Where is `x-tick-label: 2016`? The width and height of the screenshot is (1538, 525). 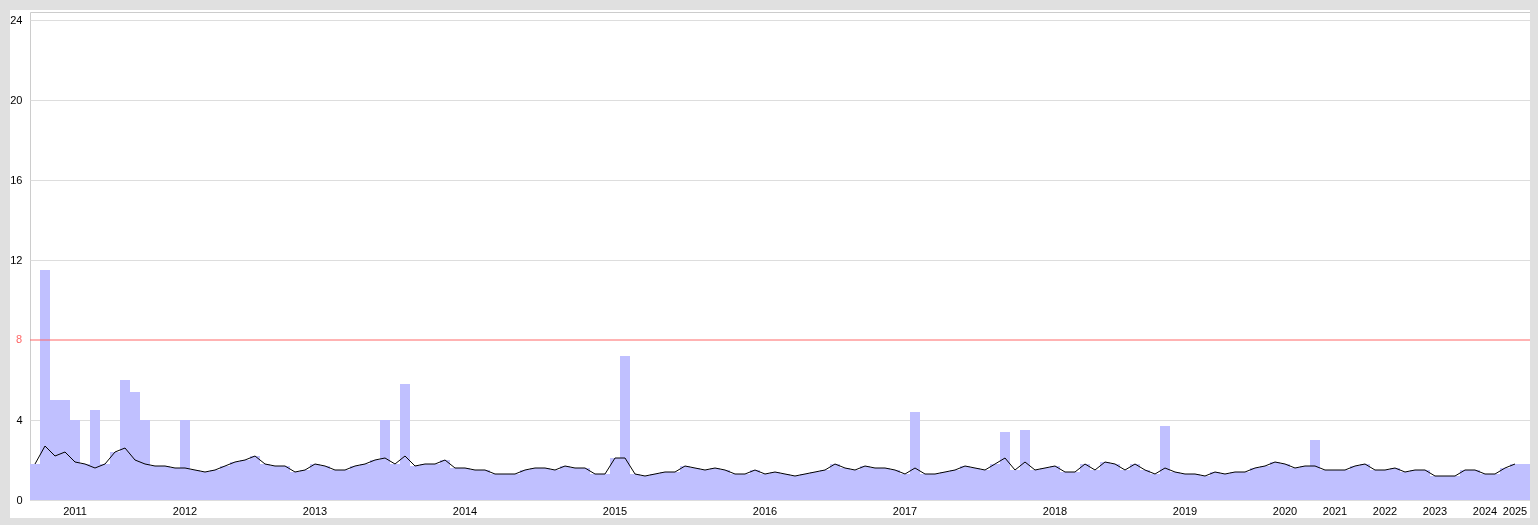 x-tick-label: 2016 is located at coordinates (765, 510).